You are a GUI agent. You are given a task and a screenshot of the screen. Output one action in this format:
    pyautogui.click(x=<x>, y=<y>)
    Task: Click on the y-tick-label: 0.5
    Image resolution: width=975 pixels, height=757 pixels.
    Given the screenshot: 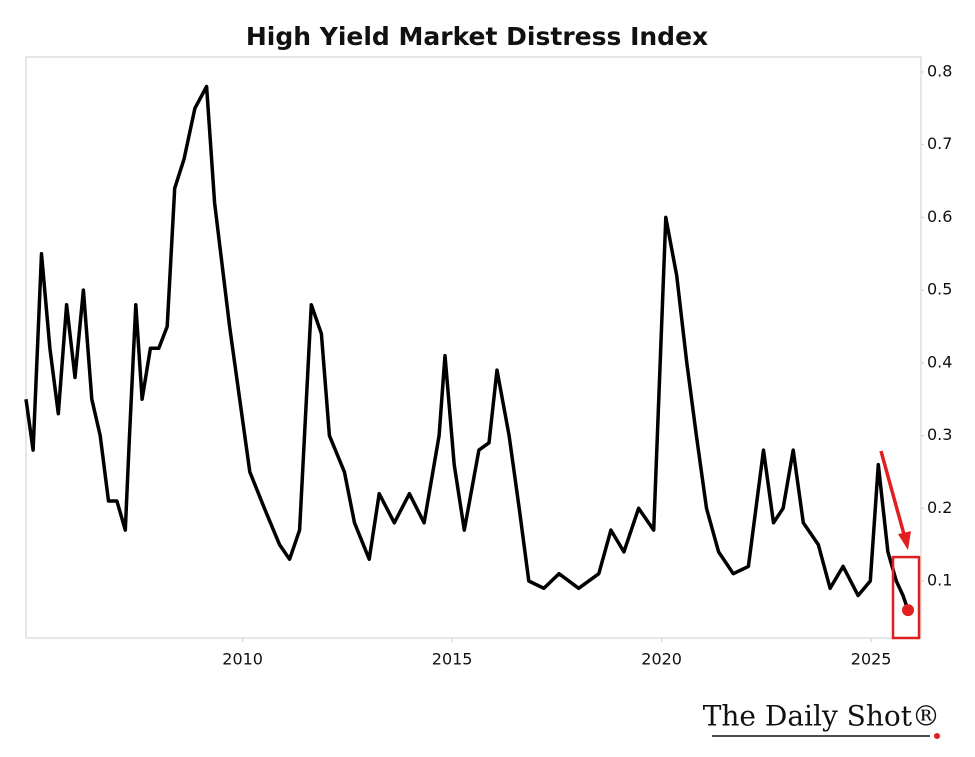 What is the action you would take?
    pyautogui.click(x=939, y=289)
    